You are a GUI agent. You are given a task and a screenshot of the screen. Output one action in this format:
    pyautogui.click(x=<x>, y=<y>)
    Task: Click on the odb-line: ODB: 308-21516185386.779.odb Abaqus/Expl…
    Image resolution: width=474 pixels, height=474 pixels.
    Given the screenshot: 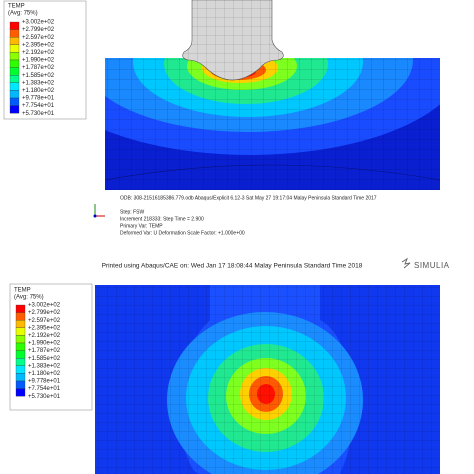 What is the action you would take?
    pyautogui.click(x=248, y=198)
    